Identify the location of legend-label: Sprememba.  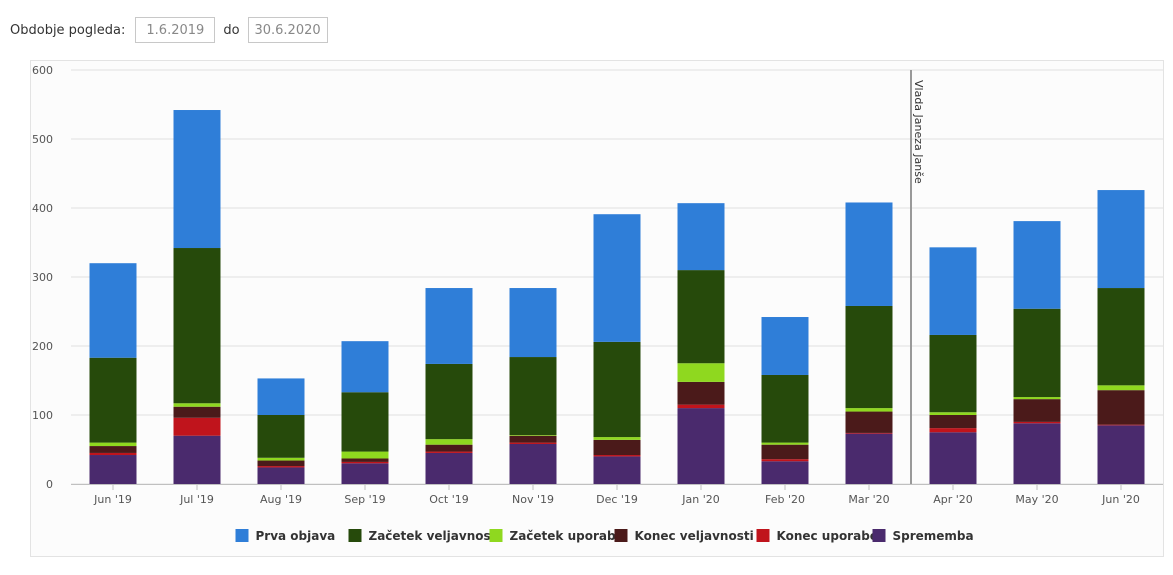
(933, 536).